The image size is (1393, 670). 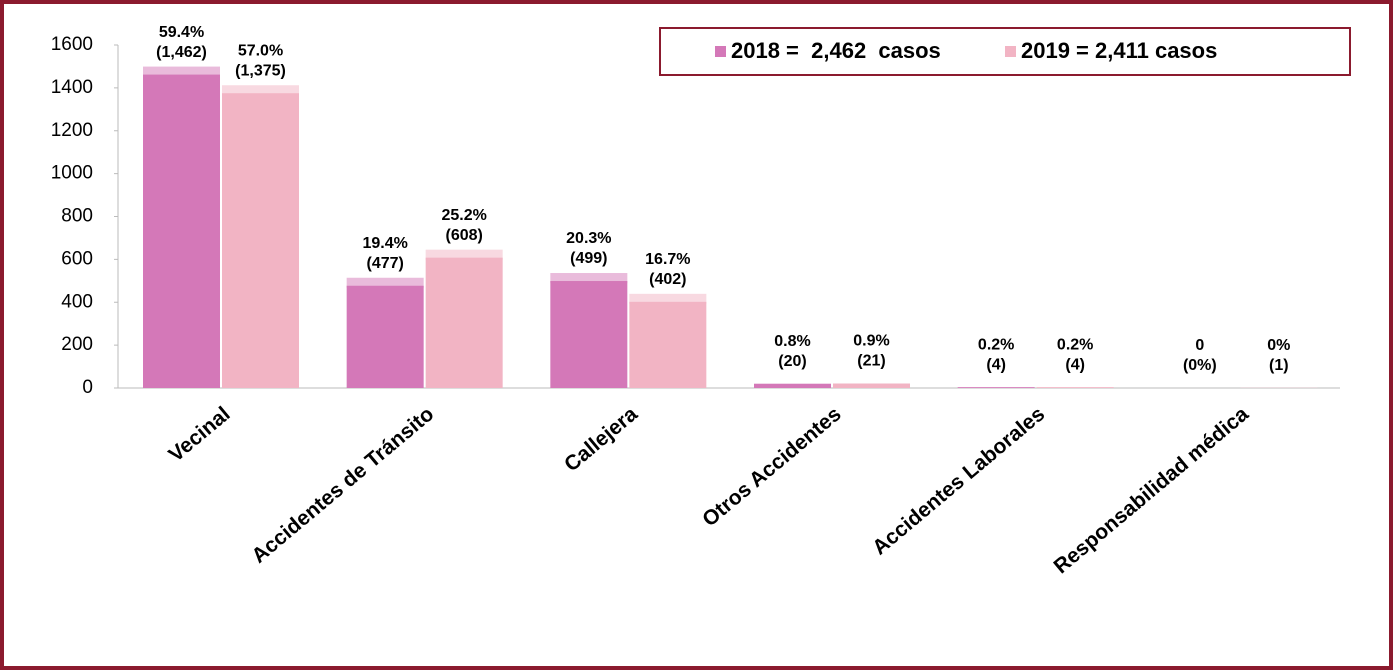 I want to click on value-label: 20.3%, so click(x=588, y=238).